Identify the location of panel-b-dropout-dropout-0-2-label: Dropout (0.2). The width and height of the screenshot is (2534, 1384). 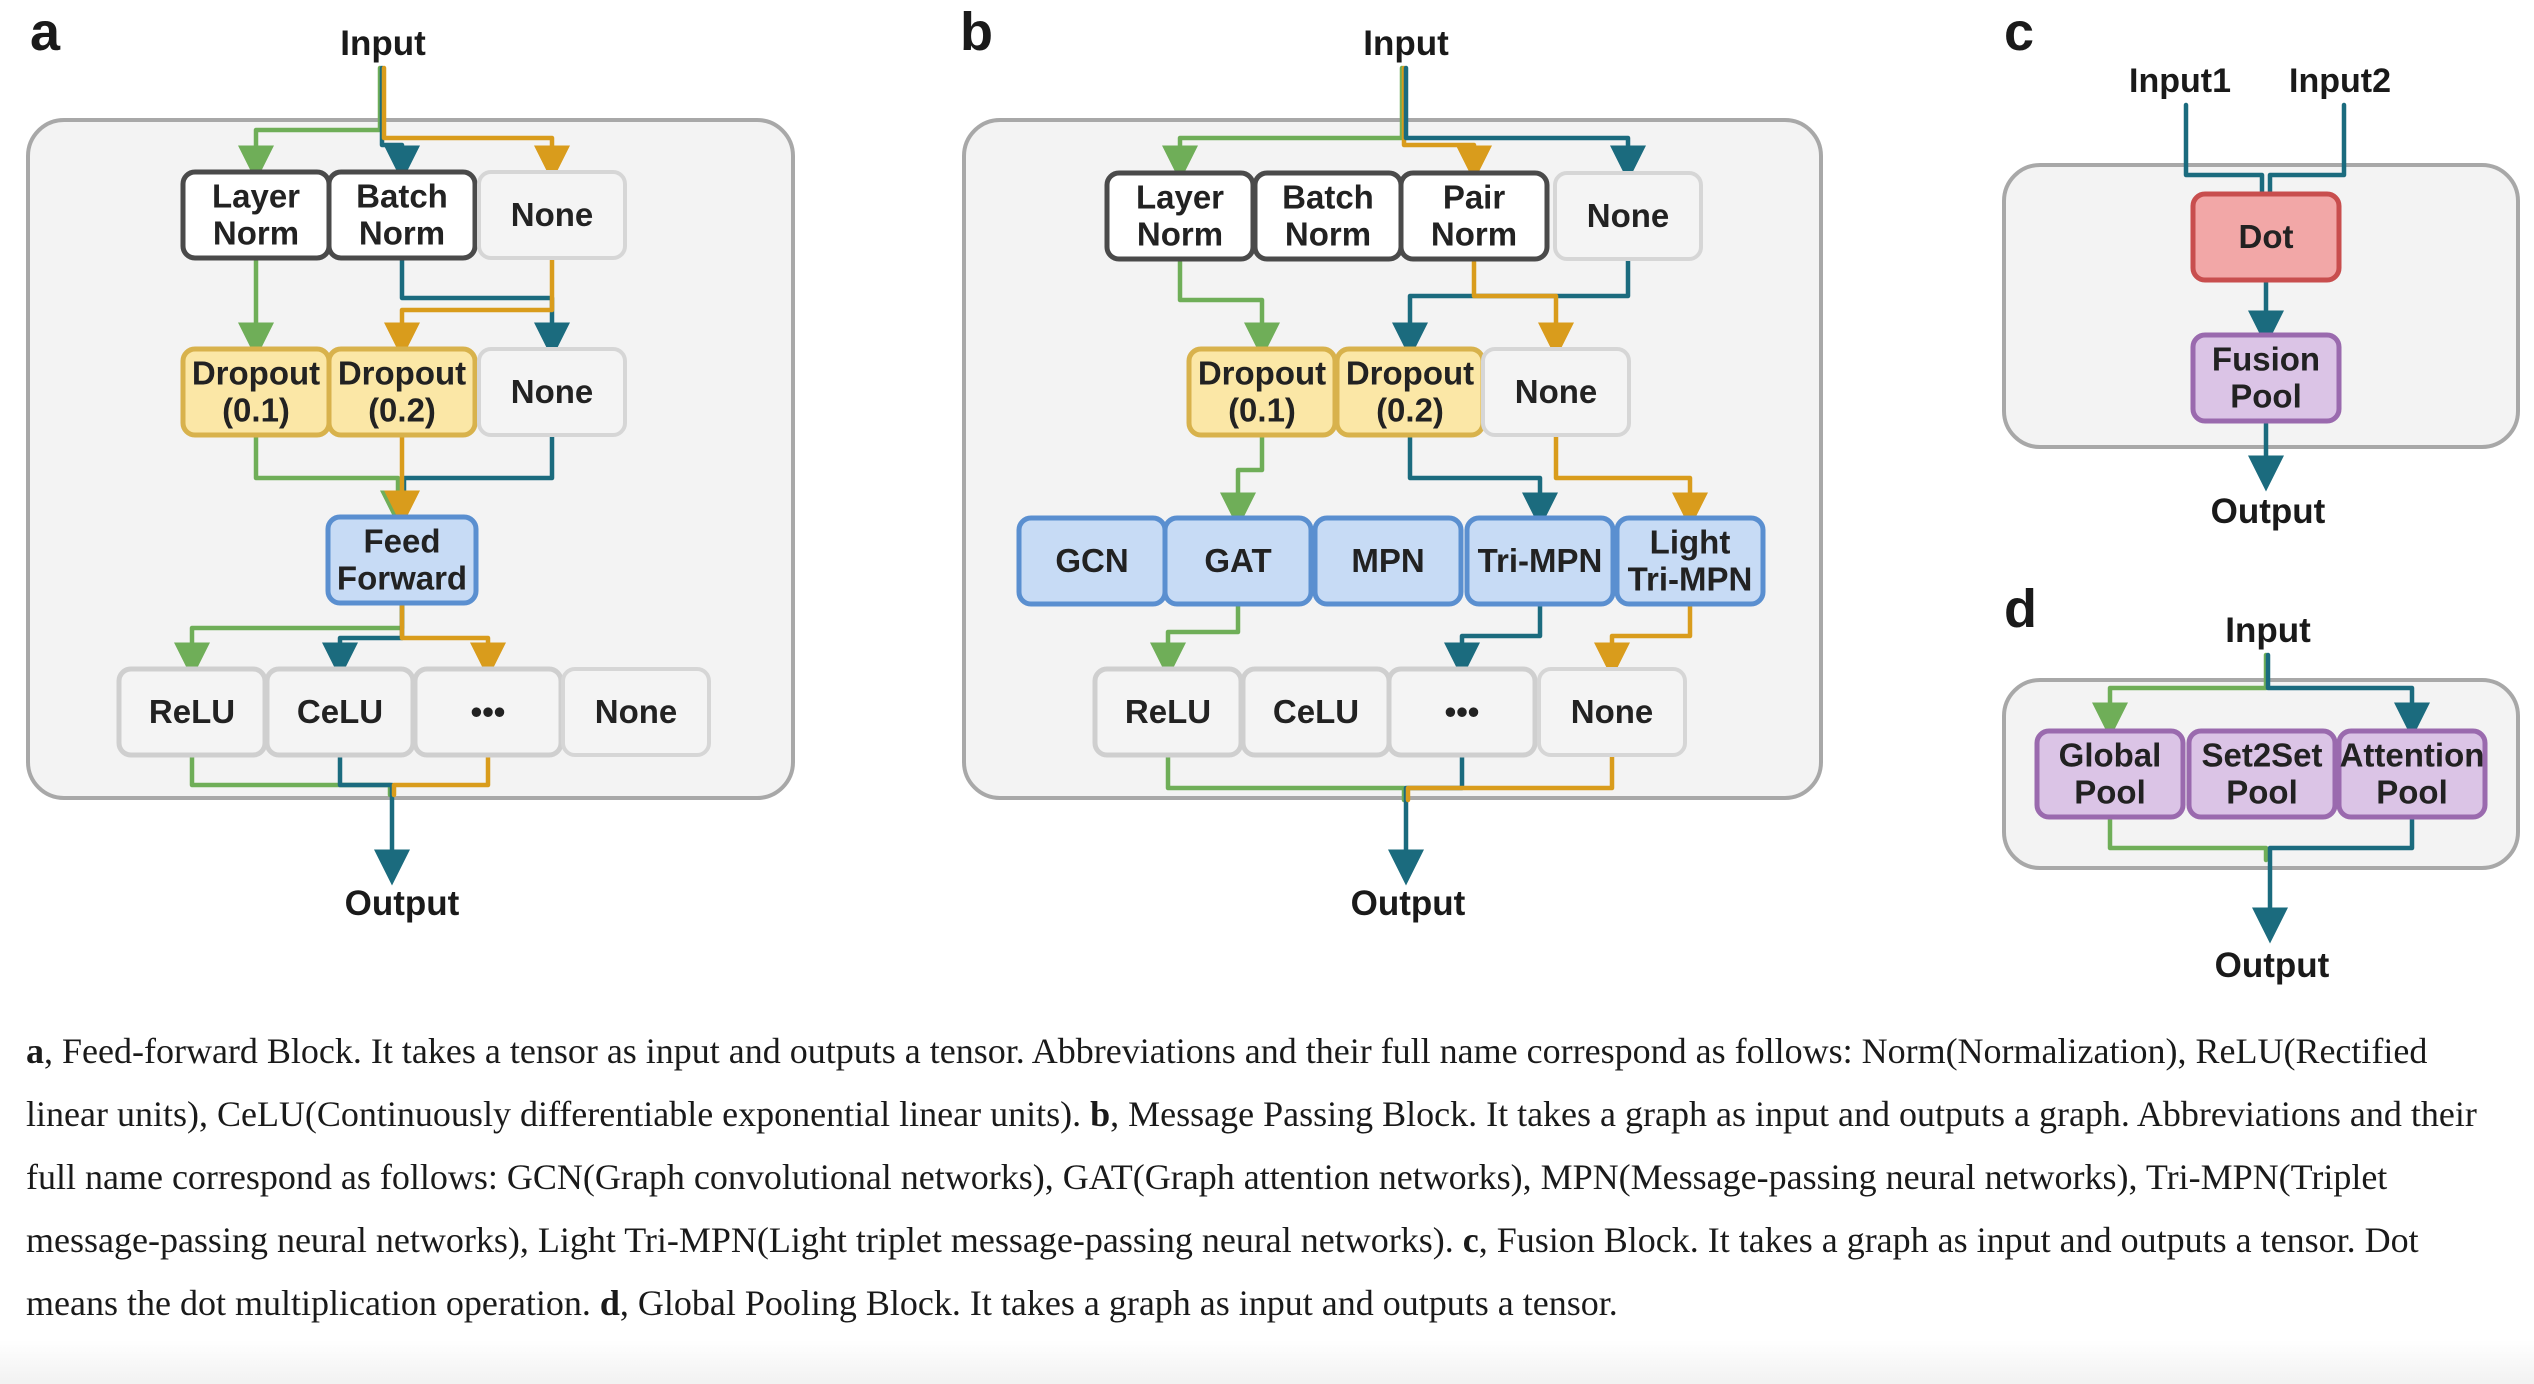
(1410, 392).